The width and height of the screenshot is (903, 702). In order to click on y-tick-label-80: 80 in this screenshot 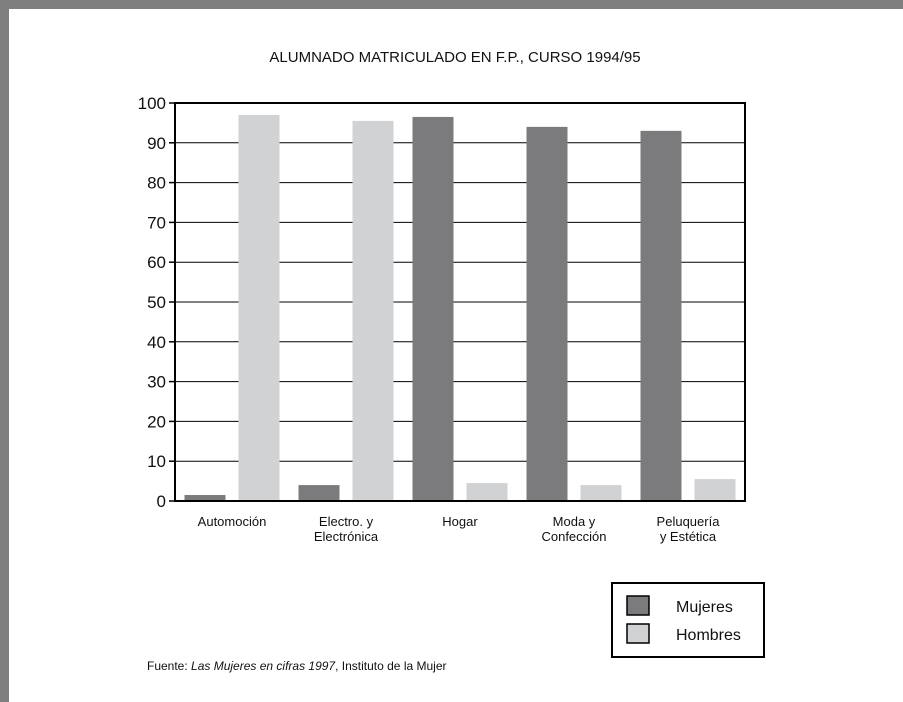, I will do `click(156, 183)`.